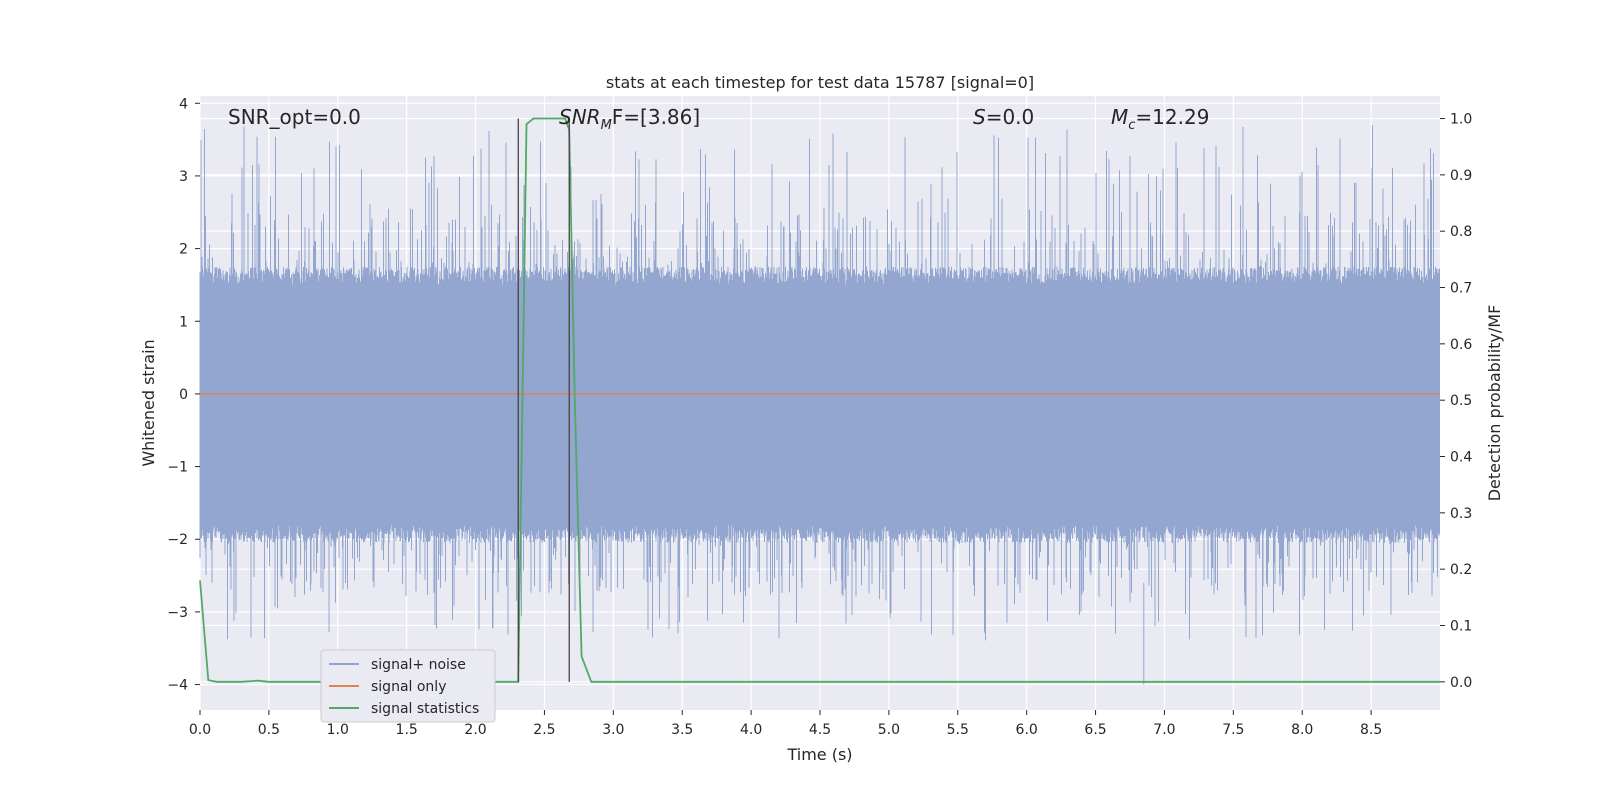 Image resolution: width=1600 pixels, height=800 pixels. Describe the element at coordinates (475, 730) in the screenshot. I see `x-tick-label: 2.0` at that location.